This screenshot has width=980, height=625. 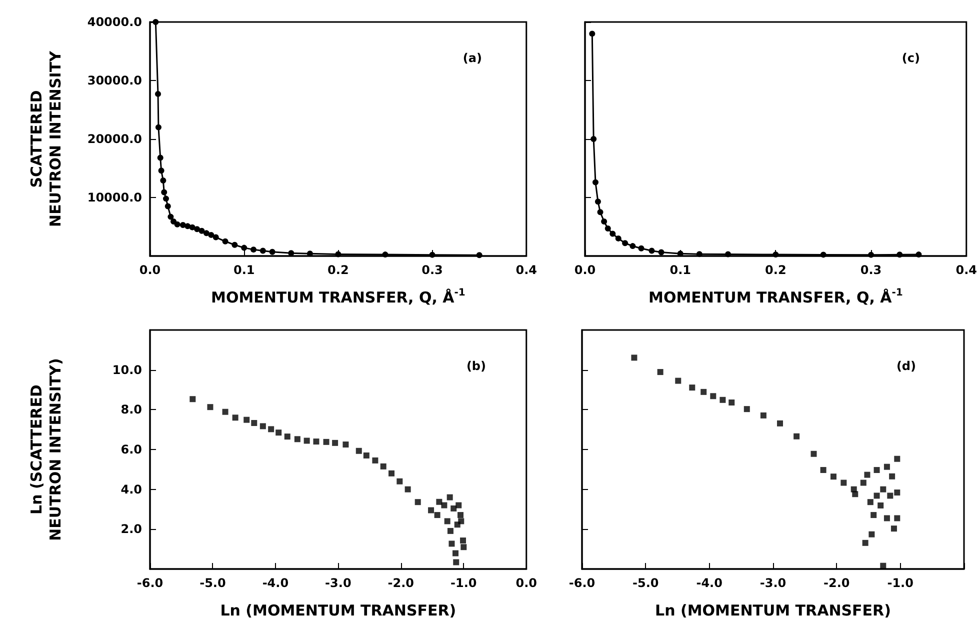 I want to click on y-tick-label: 2.0, so click(x=131, y=529).